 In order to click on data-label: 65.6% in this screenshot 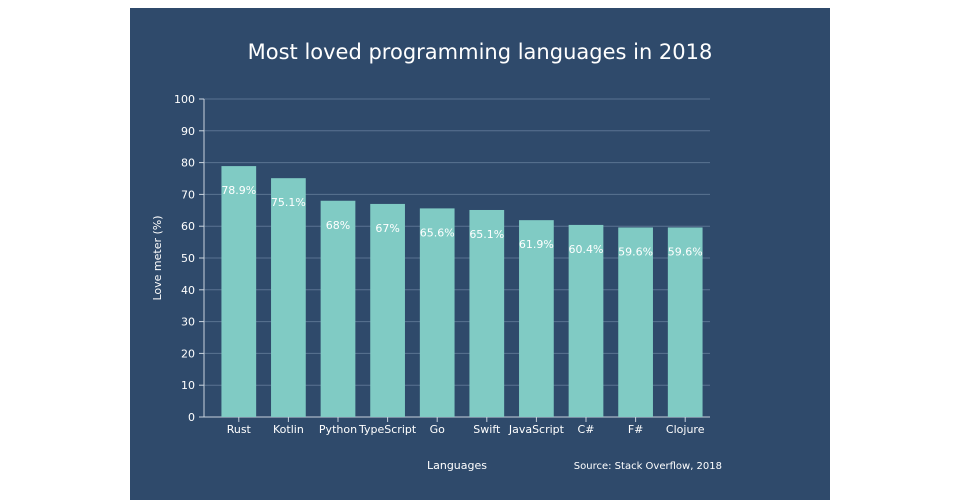, I will do `click(437, 232)`.